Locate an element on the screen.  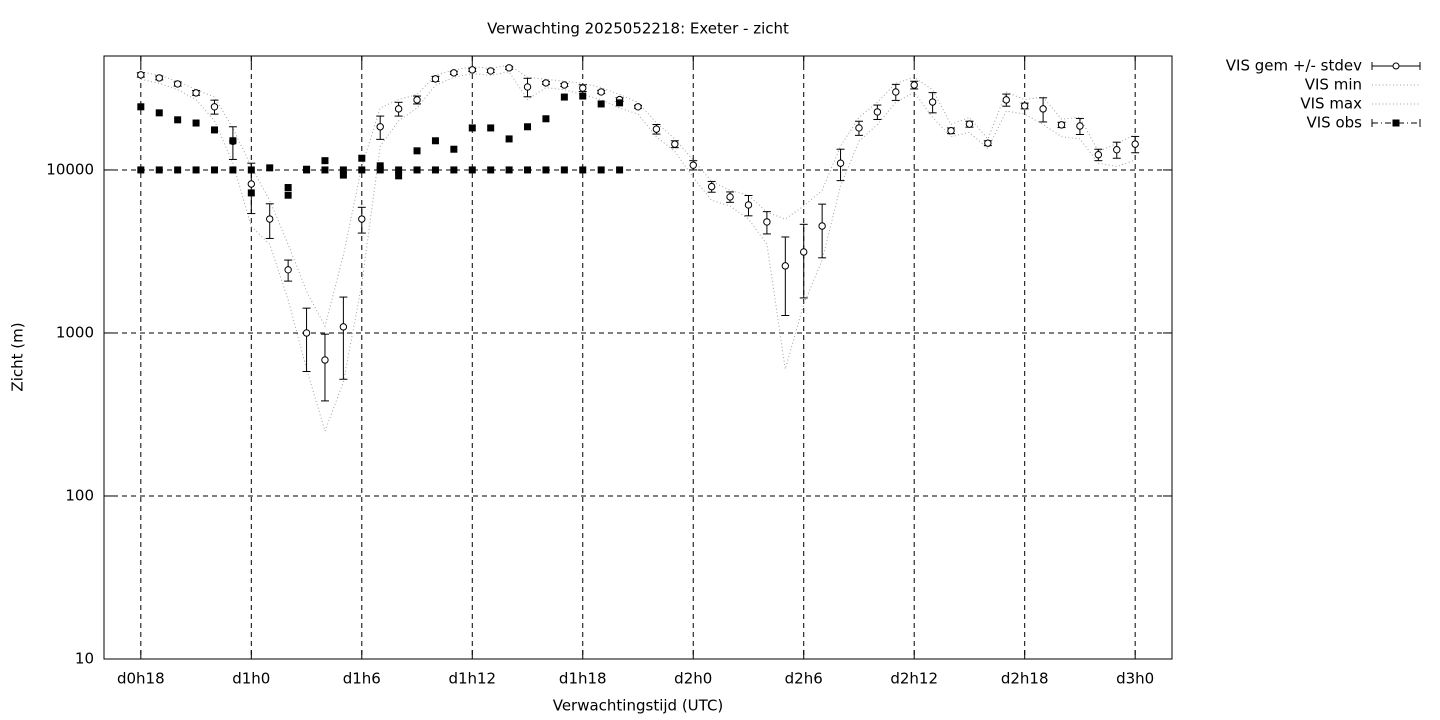
legend-label: VIS max is located at coordinates (1331, 104).